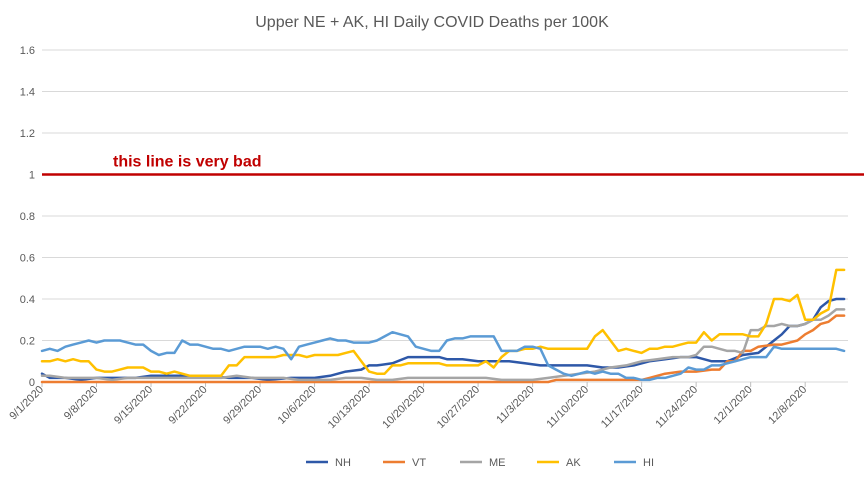  Describe the element at coordinates (648, 463) in the screenshot. I see `legend-label-hi: HI` at that location.